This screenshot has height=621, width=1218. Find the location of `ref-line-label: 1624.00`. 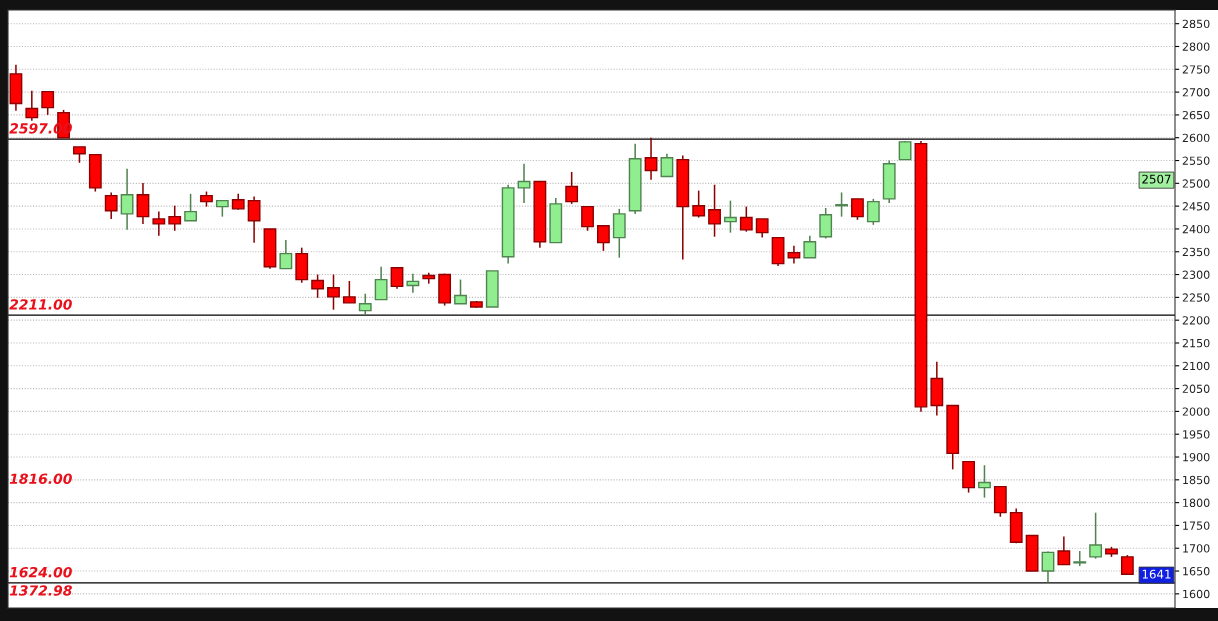

ref-line-label: 1624.00 is located at coordinates (40, 572).